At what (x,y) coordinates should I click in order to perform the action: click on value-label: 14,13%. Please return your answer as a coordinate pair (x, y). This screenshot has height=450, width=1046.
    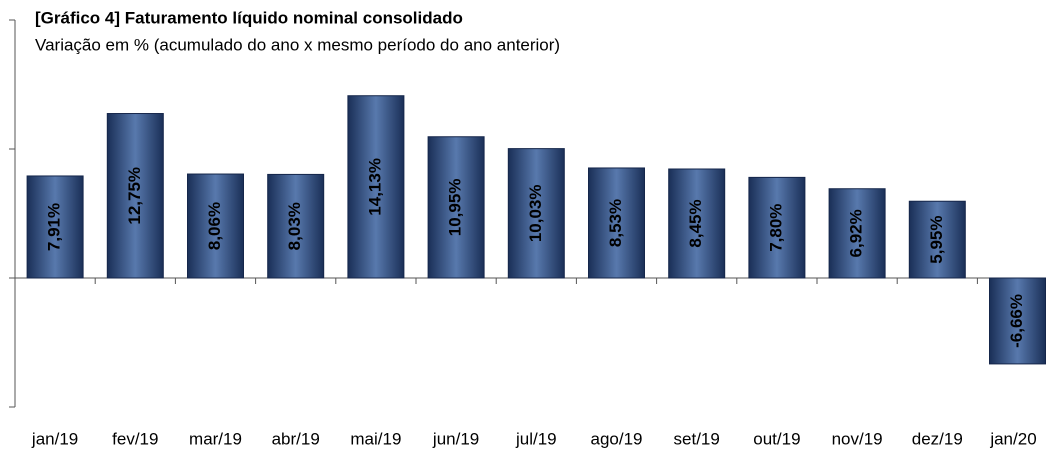
    Looking at the image, I should click on (374, 187).